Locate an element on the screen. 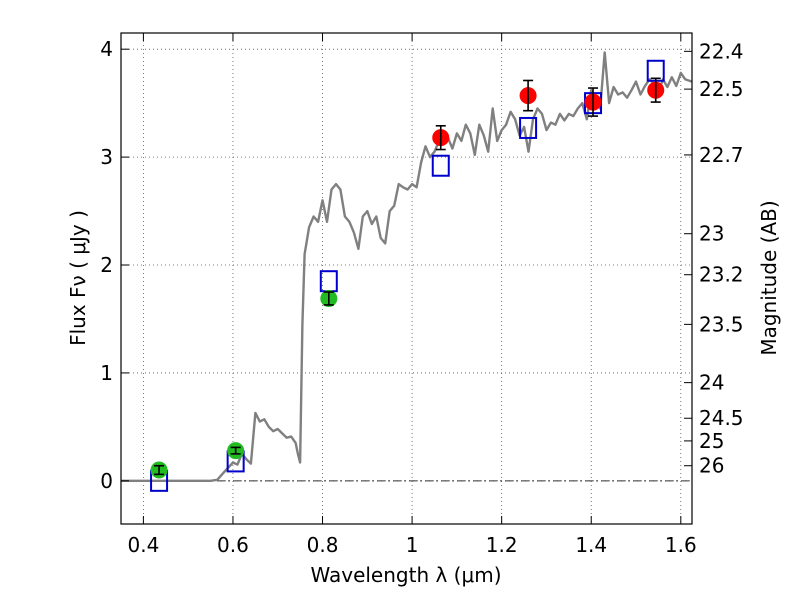 The height and width of the screenshot is (600, 800). x-tick-label: 1.2 is located at coordinates (502, 545).